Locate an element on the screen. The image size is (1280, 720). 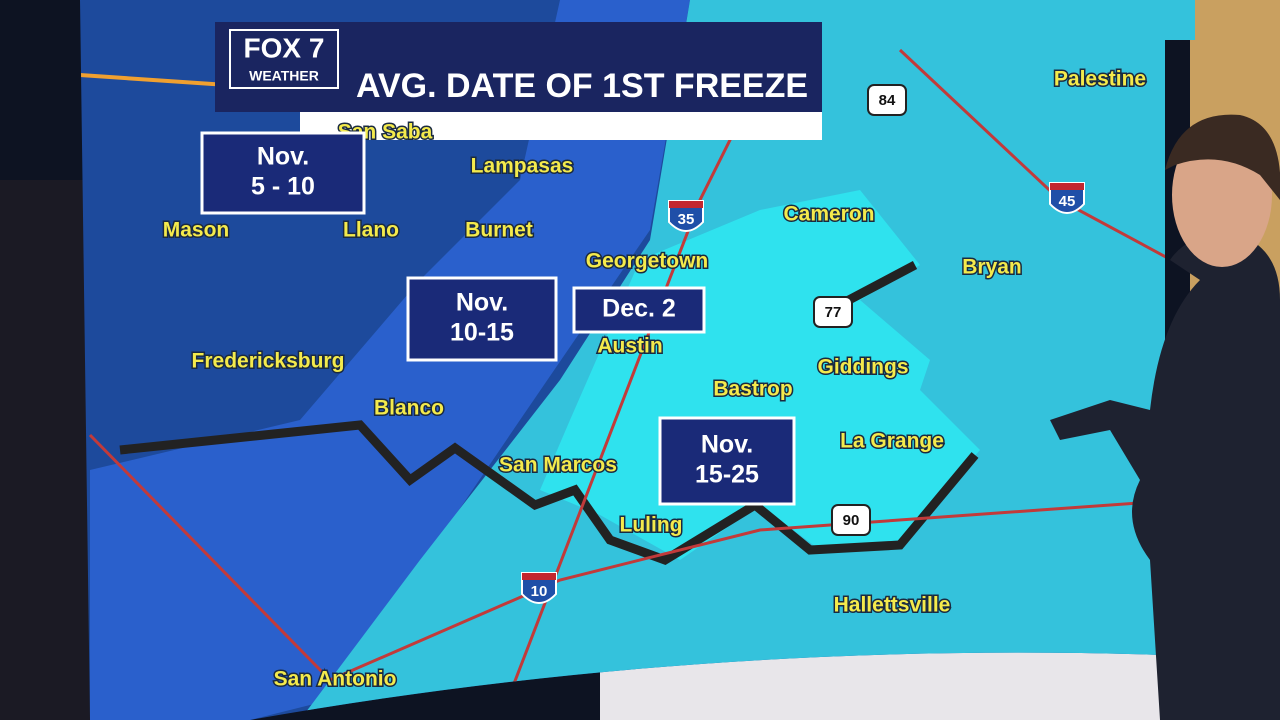
highway-number: 35 is located at coordinates (686, 219).